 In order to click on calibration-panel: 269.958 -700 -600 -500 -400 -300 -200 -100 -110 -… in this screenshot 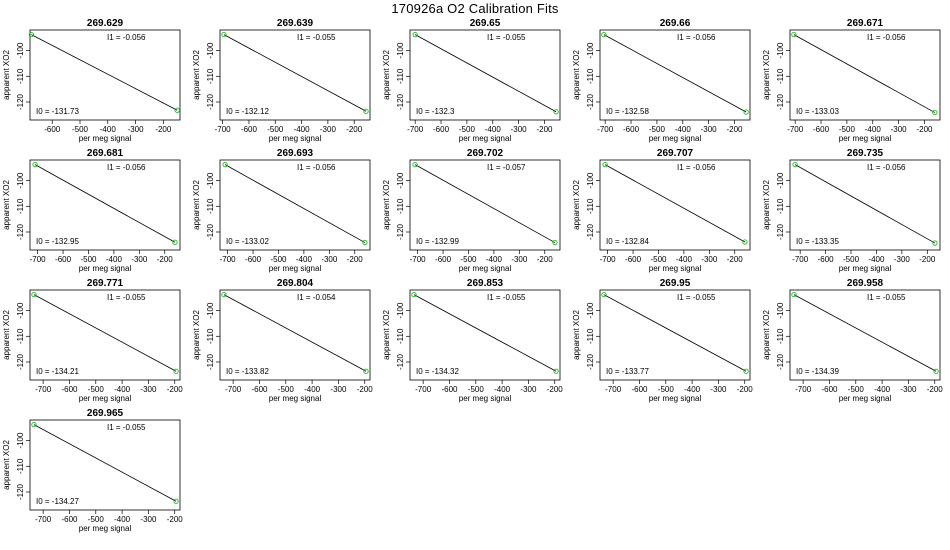, I will do `click(853, 340)`.